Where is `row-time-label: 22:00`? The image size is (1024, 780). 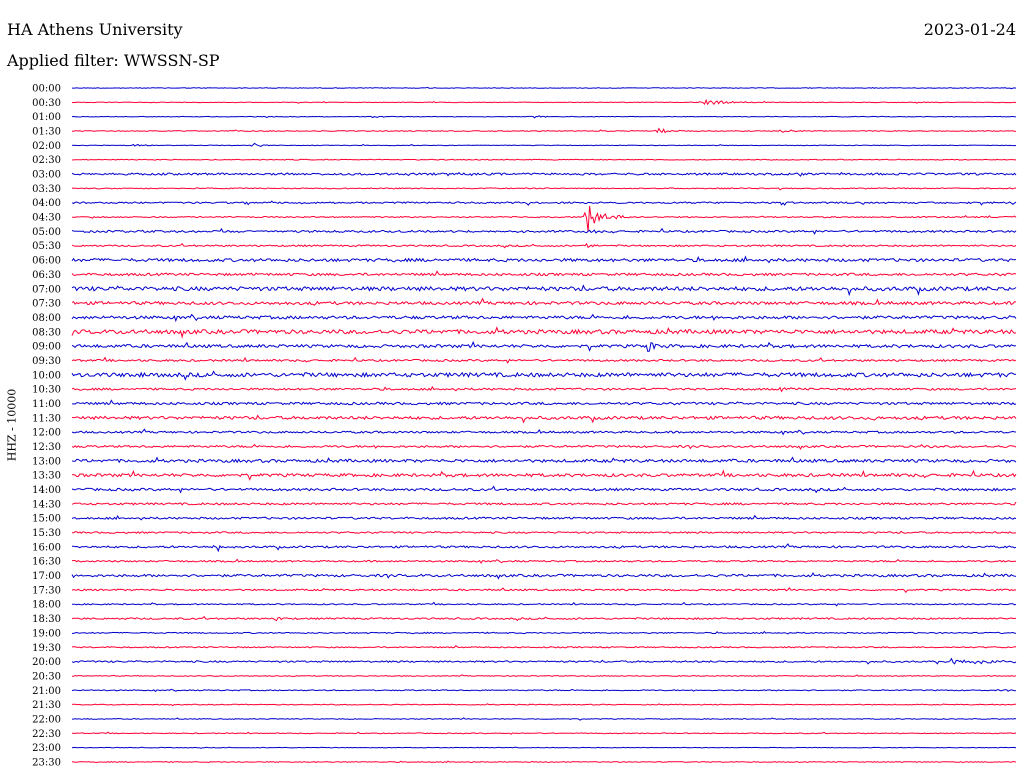
row-time-label: 22:00 is located at coordinates (46, 719).